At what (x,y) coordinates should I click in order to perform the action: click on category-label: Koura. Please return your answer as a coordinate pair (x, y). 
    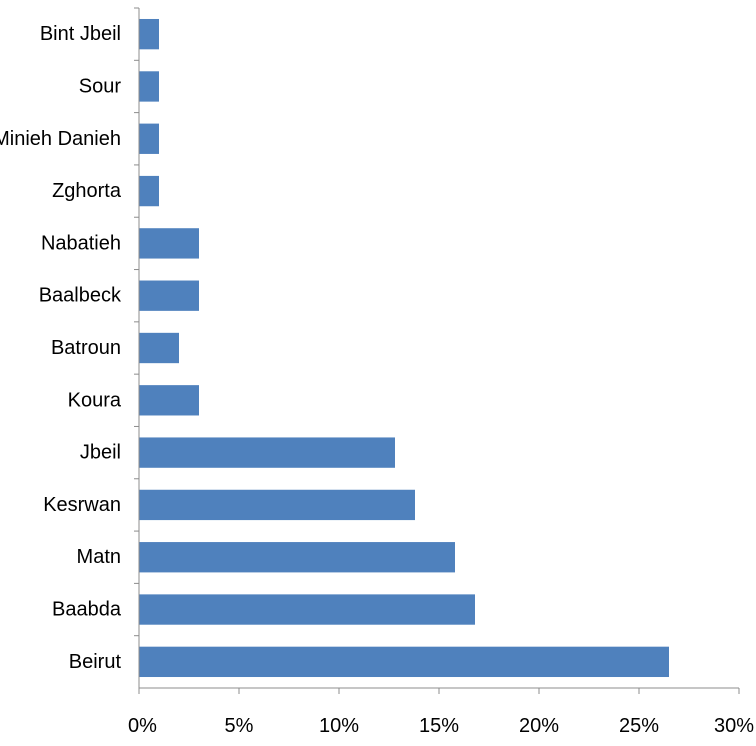
    Looking at the image, I should click on (95, 400).